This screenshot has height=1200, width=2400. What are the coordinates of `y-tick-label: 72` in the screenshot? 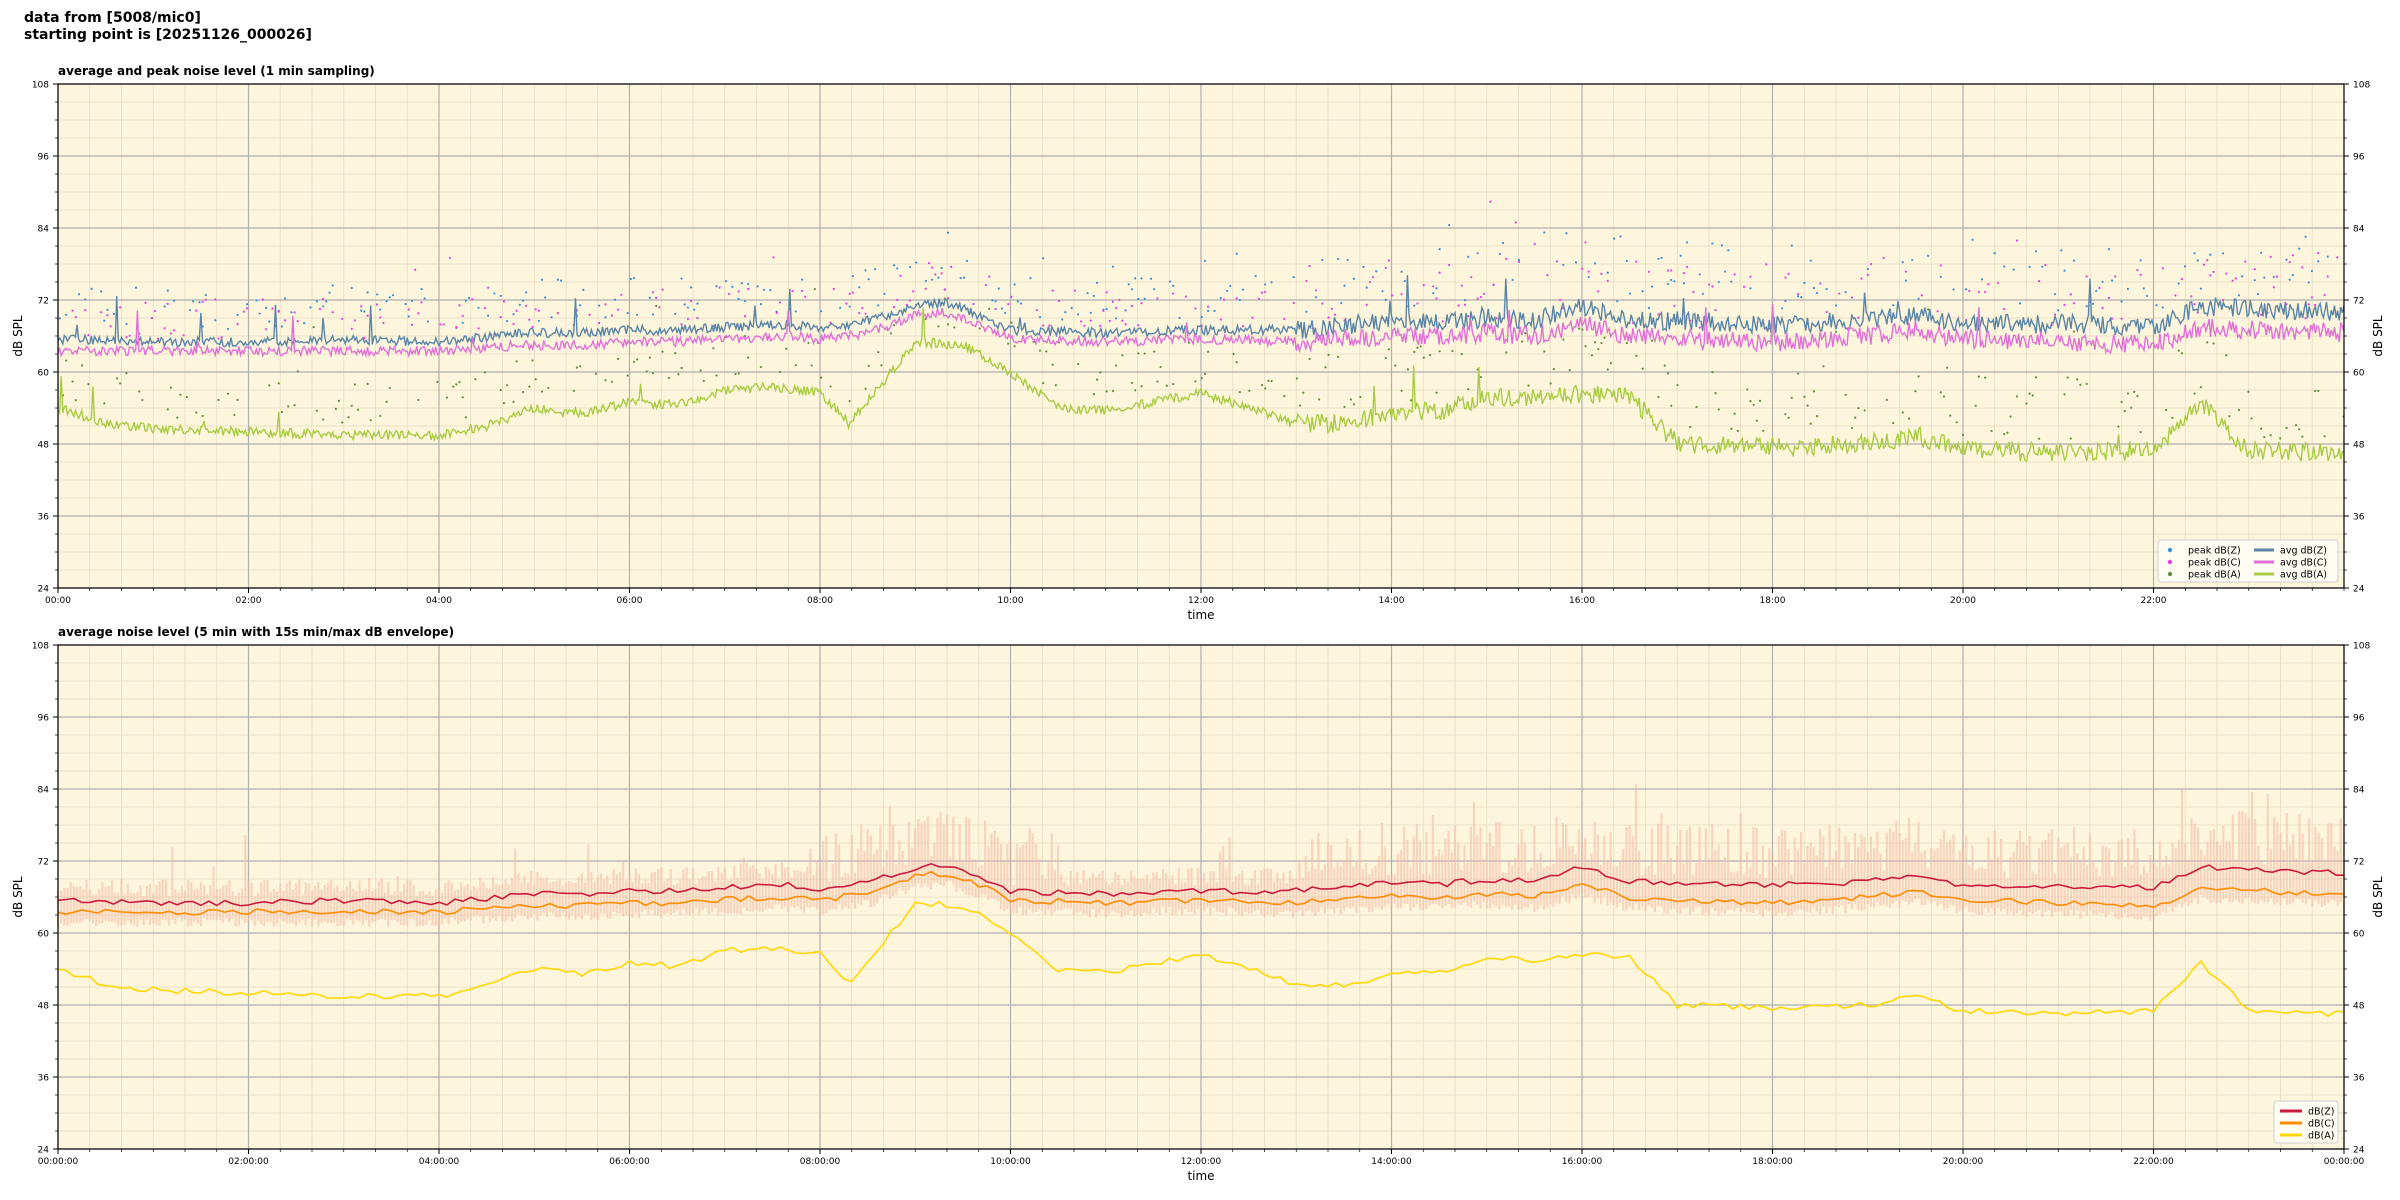 It's located at (43, 863).